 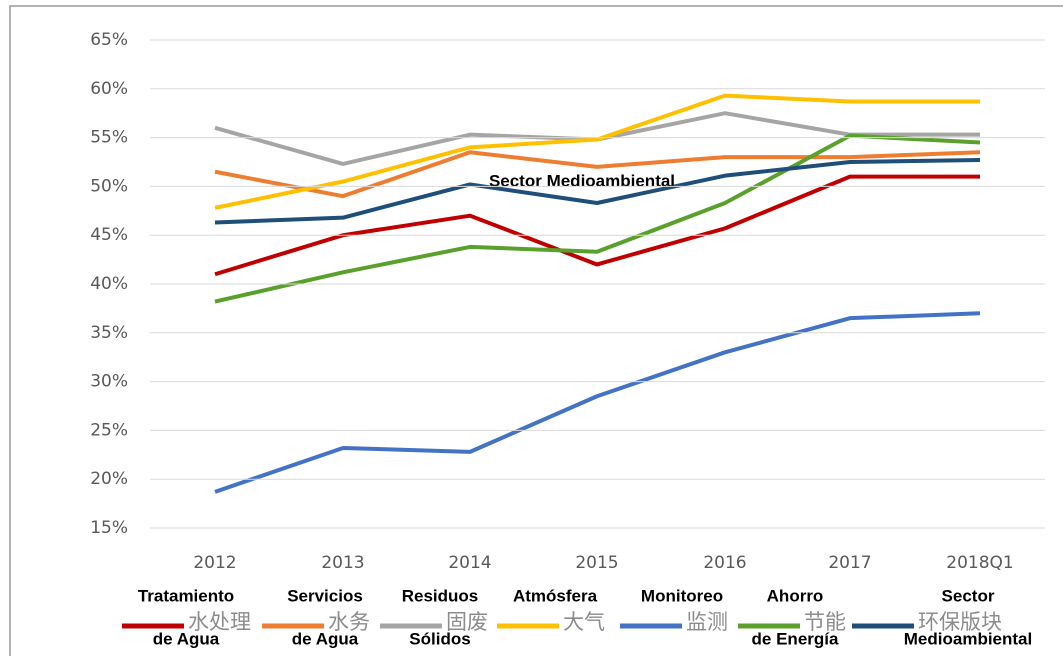 I want to click on y-tick-label: 50%, so click(x=109, y=186).